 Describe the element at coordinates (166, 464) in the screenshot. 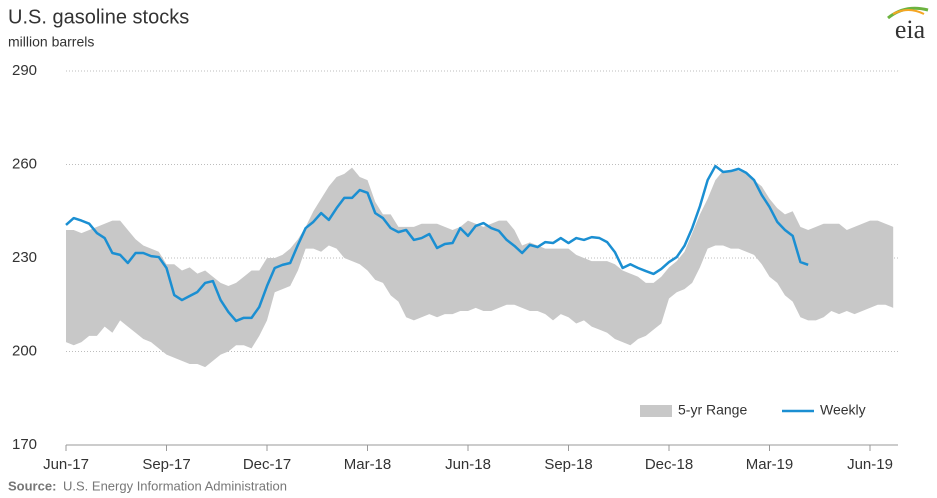

I see `x-tick-label: Sep-17` at that location.